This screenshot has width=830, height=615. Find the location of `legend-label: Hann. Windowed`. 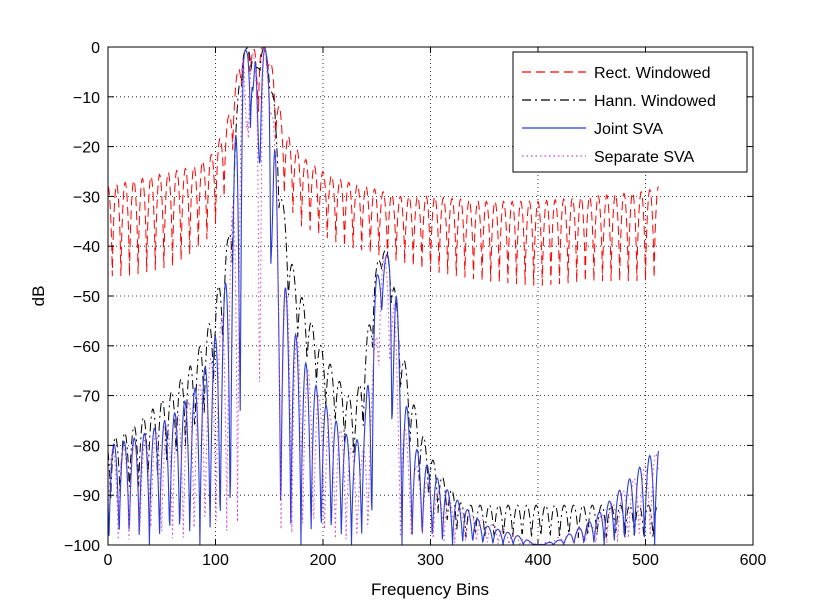

legend-label: Hann. Windowed is located at coordinates (655, 101).